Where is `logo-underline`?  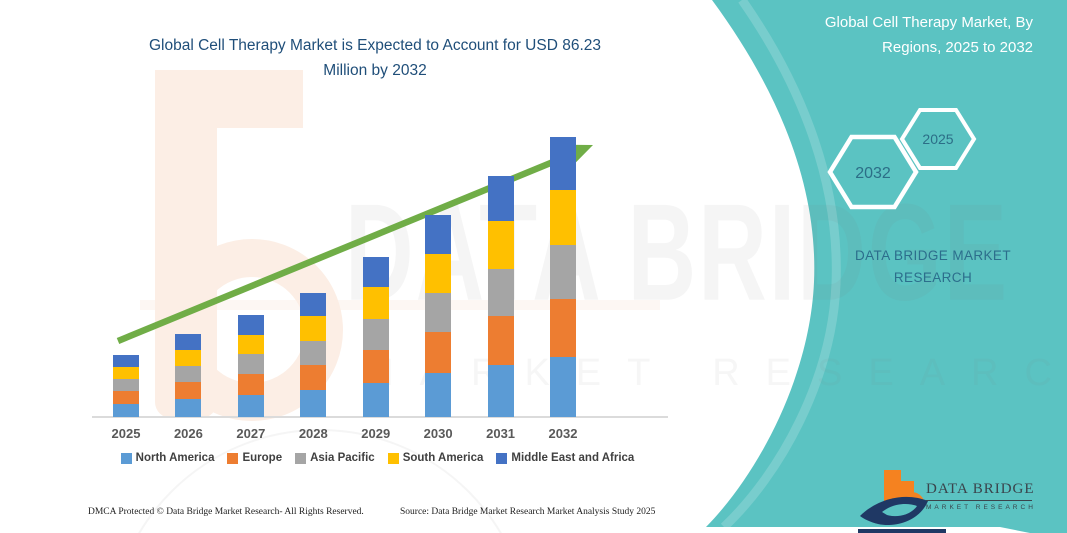
logo-underline is located at coordinates (979, 500).